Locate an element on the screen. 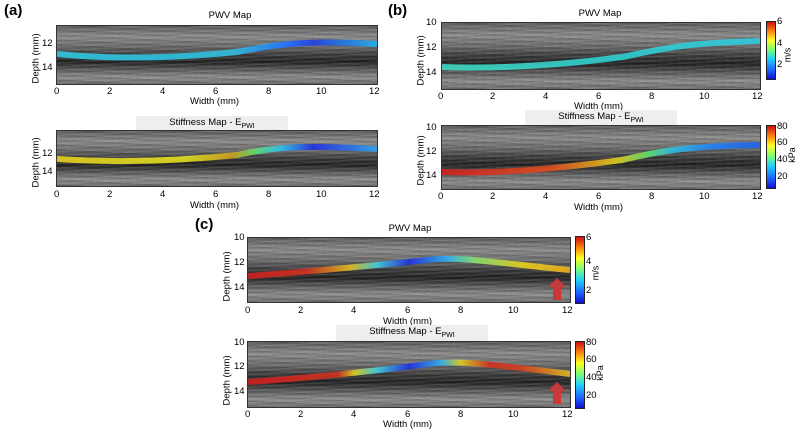  panel-c-bottom-title: Stiffness Map - EPWI is located at coordinates (412, 333).